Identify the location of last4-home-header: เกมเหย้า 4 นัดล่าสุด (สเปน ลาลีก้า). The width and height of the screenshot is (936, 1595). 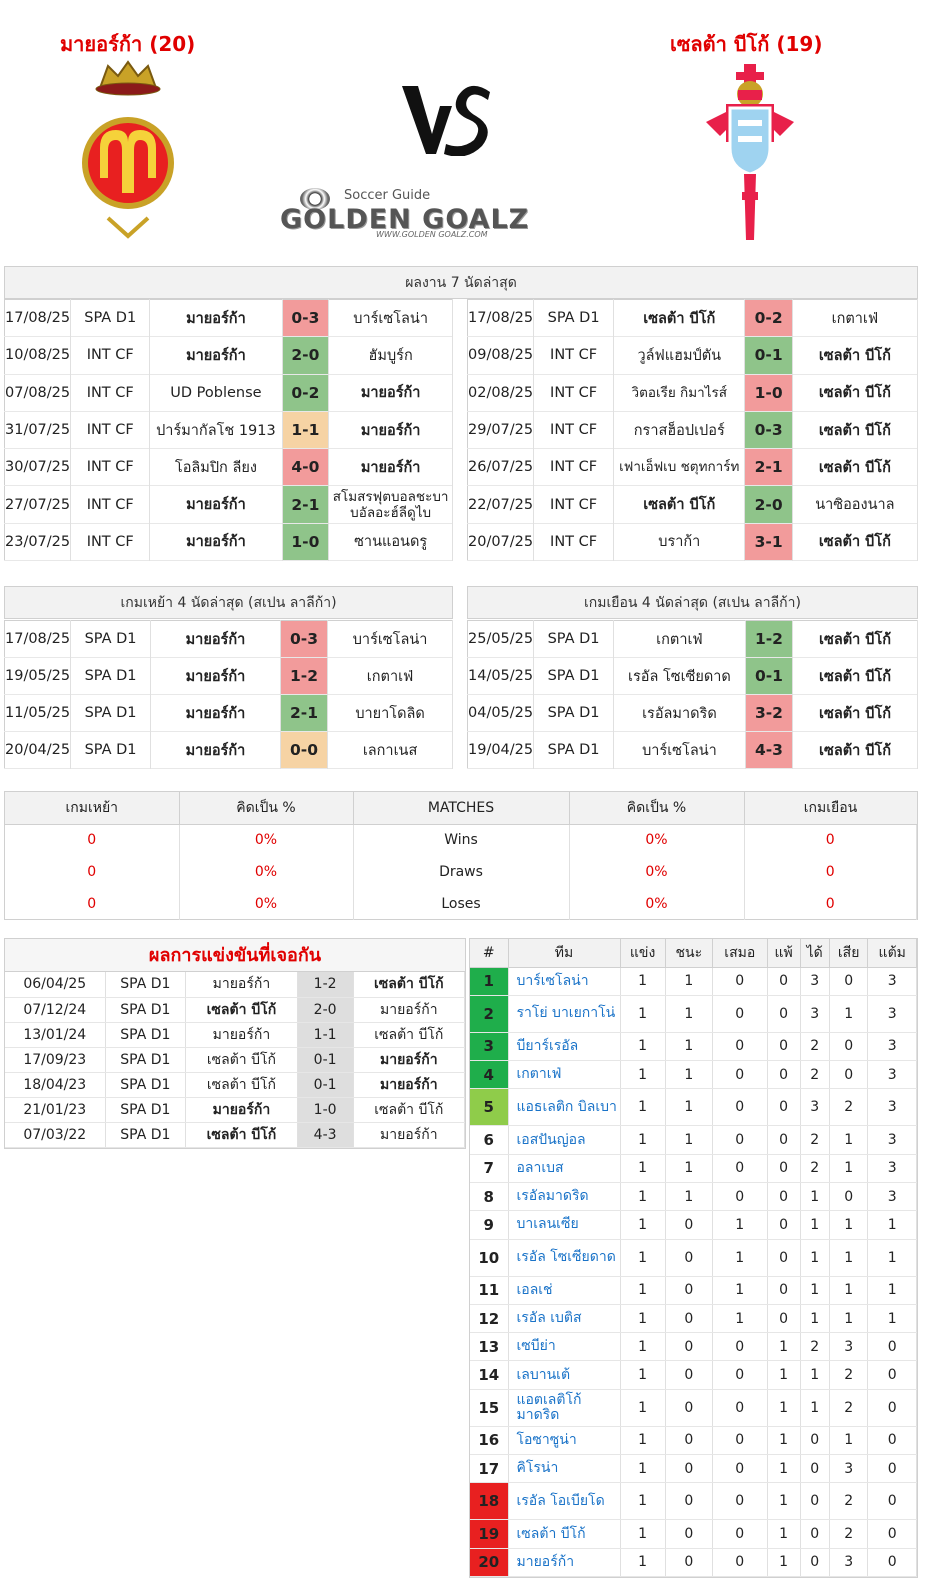
(228, 602).